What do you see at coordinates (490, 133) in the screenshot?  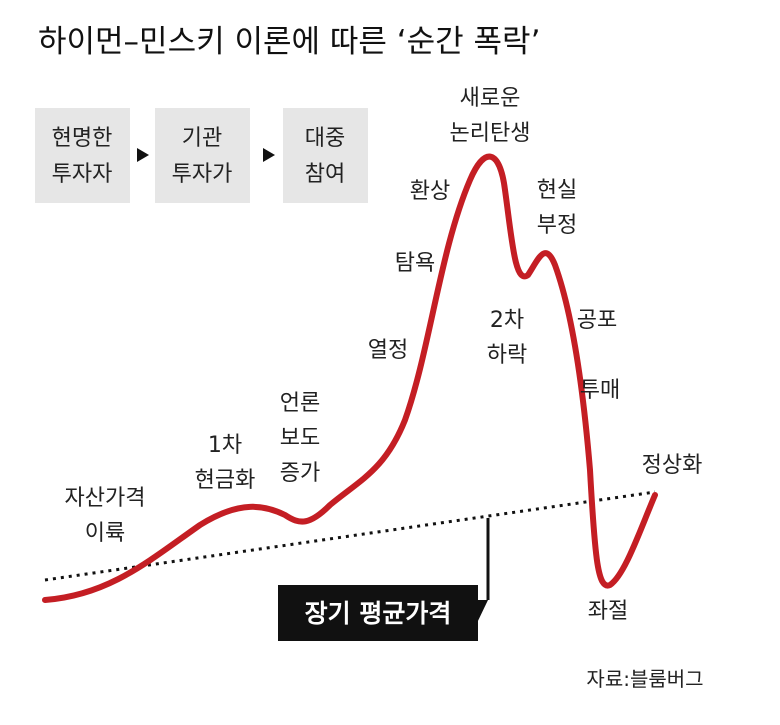 I see `stage-annotation-line: 논리탄생` at bounding box center [490, 133].